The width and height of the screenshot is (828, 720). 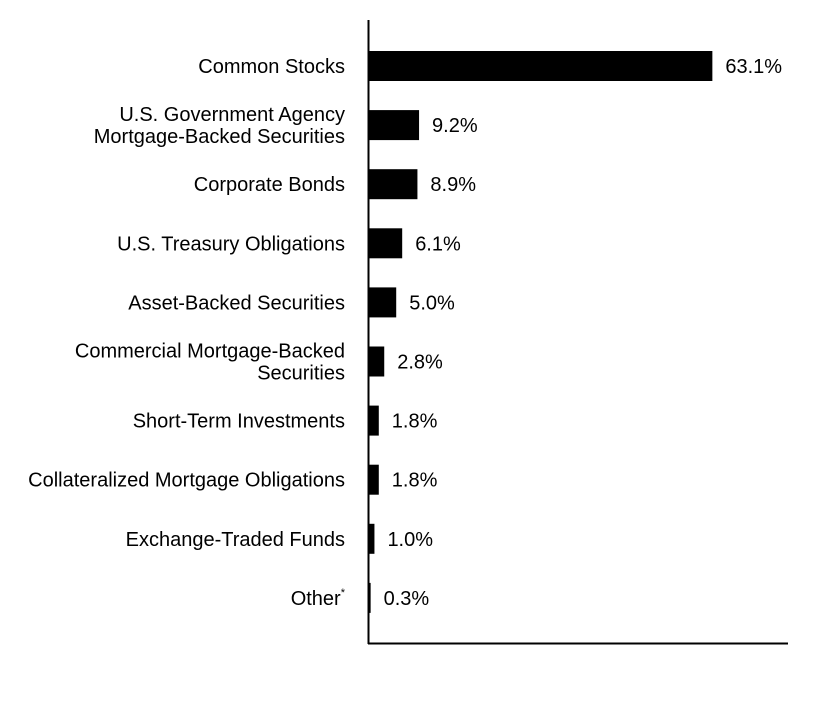 What do you see at coordinates (269, 185) in the screenshot?
I see `category-label: Corporate Bonds` at bounding box center [269, 185].